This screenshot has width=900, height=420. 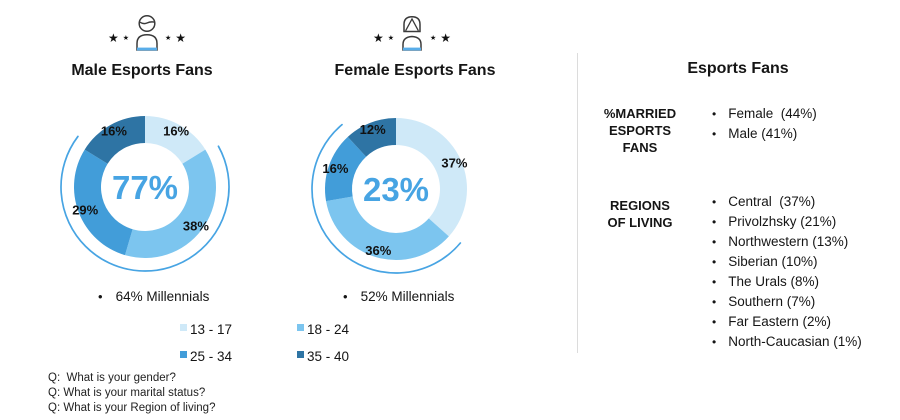 I want to click on male-donut-chart: 16% 38% 29% 16% 77%, so click(x=145, y=187).